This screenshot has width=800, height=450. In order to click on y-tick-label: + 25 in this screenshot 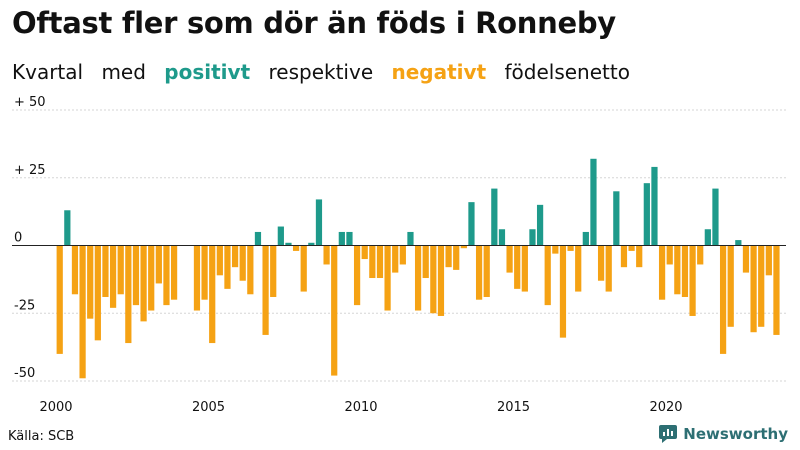, I will do `click(30, 170)`.